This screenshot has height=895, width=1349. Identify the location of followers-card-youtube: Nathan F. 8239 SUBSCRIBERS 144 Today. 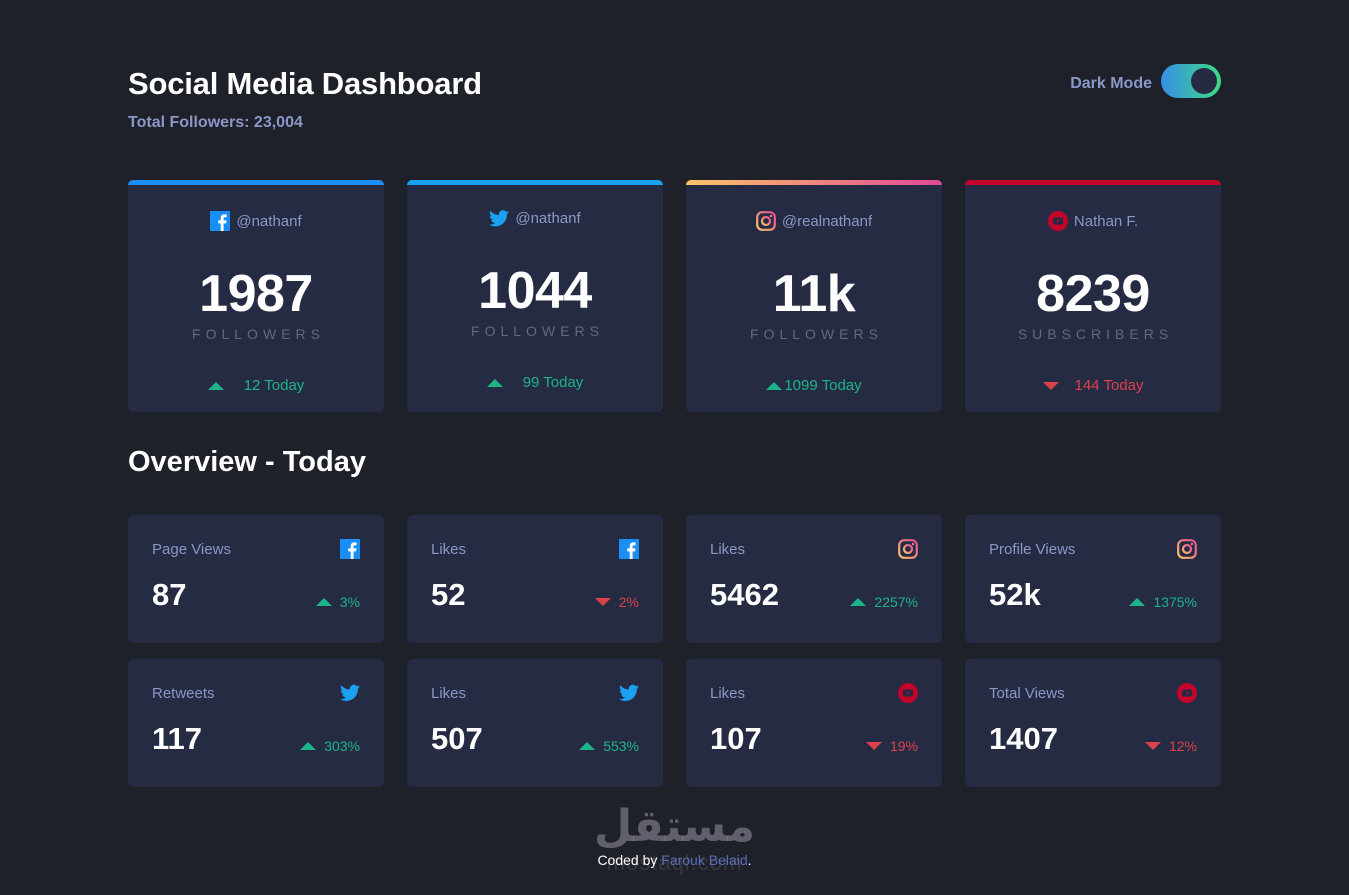
(1093, 296).